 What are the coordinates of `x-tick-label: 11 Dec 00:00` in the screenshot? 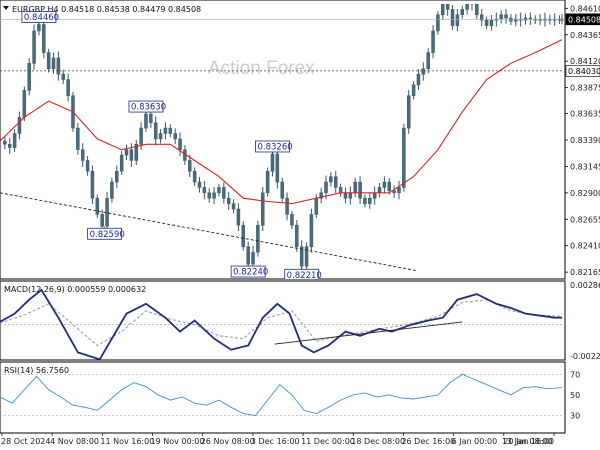 It's located at (328, 441).